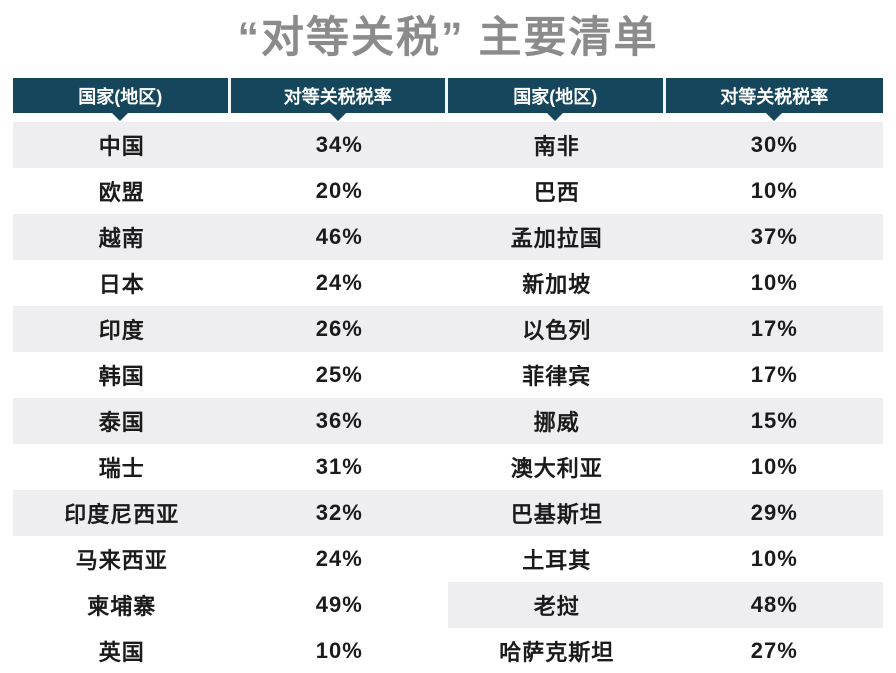  I want to click on country-cell: 印度尼西亚, so click(122, 514).